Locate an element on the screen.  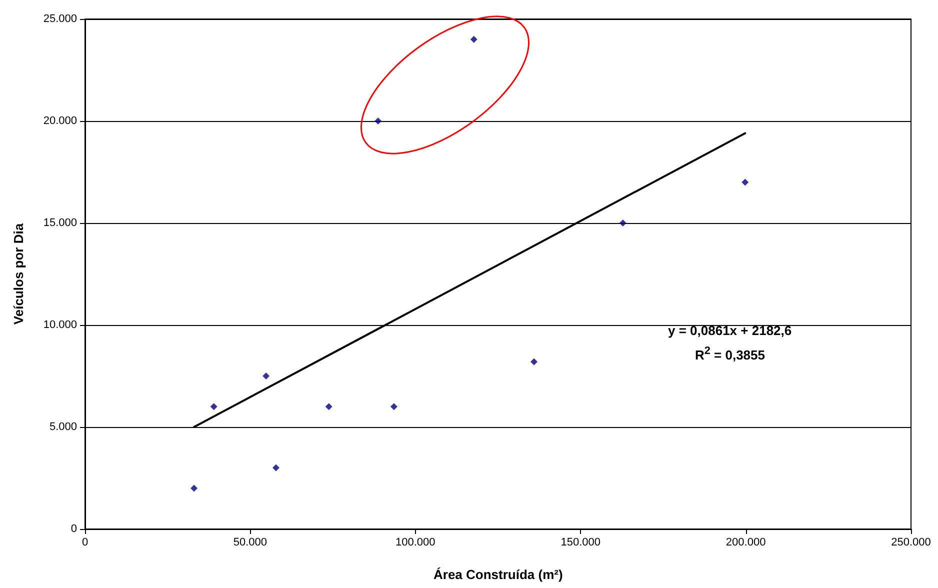
annotation: R$^{2}$ = 0,3855 is located at coordinates (730, 353).